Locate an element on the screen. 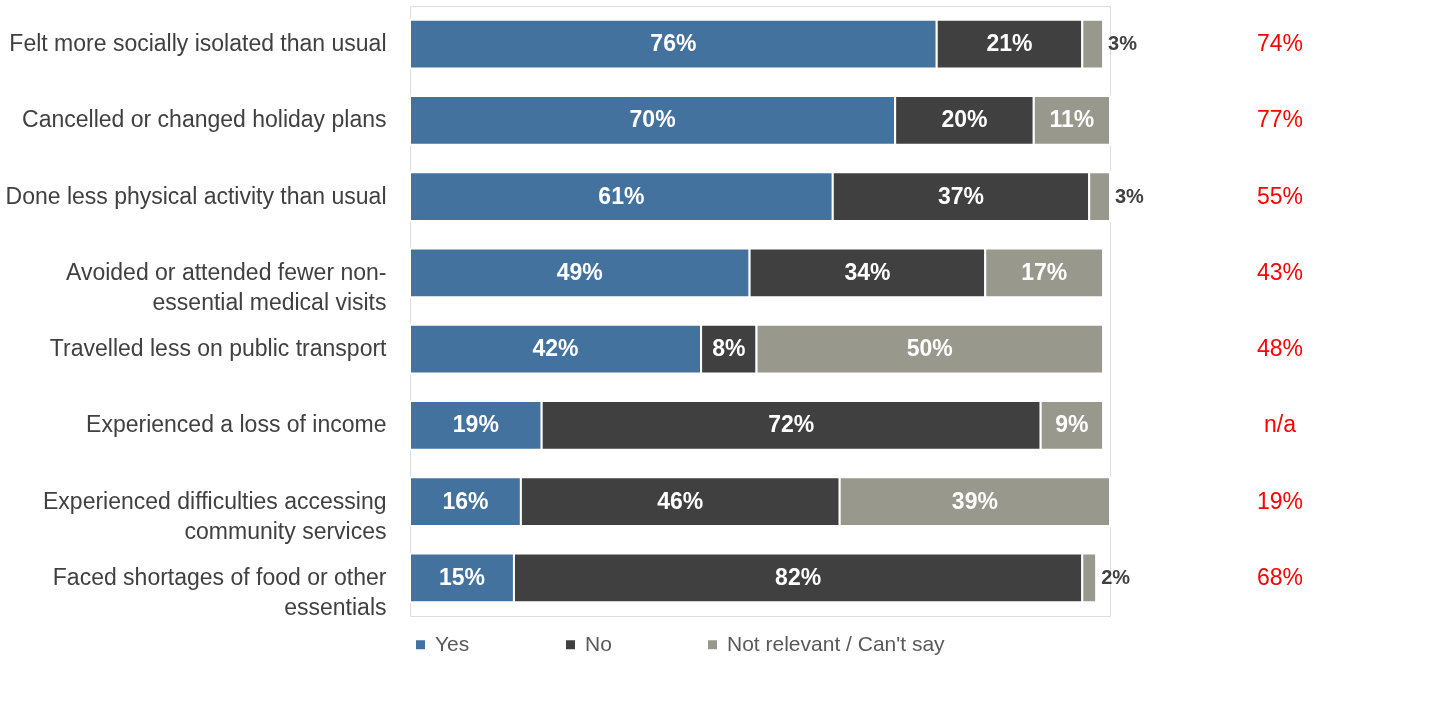 This screenshot has width=1453, height=714. y-tick-label: Felt more socially isolated than usual is located at coordinates (198, 43).